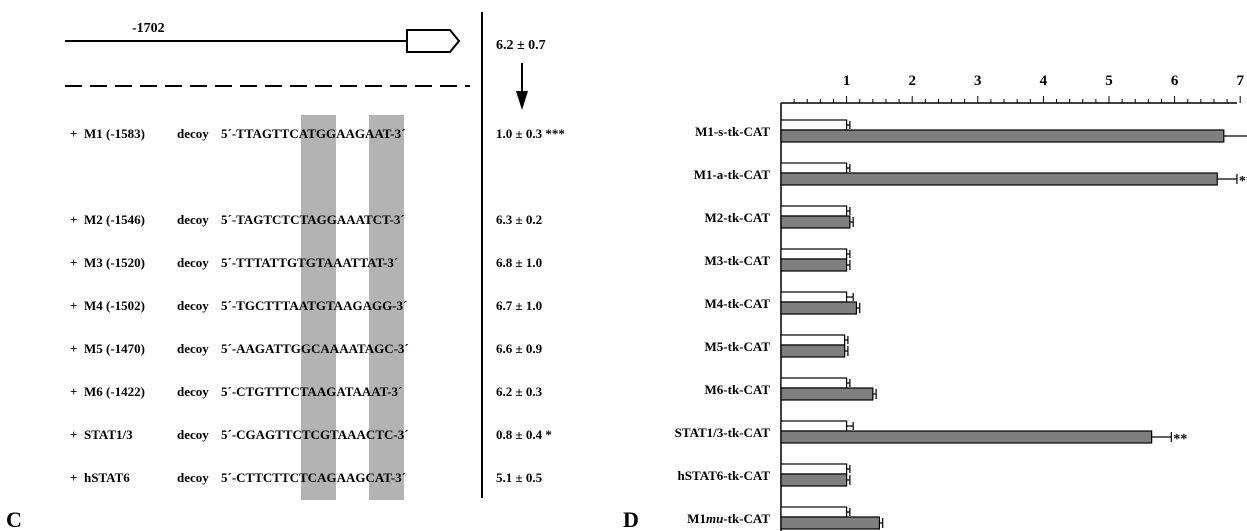 Image resolution: width=1247 pixels, height=531 pixels. I want to click on decoy-sequence: 5´-CTTCTTCTCAGAAGCAT-3´, so click(313, 477).